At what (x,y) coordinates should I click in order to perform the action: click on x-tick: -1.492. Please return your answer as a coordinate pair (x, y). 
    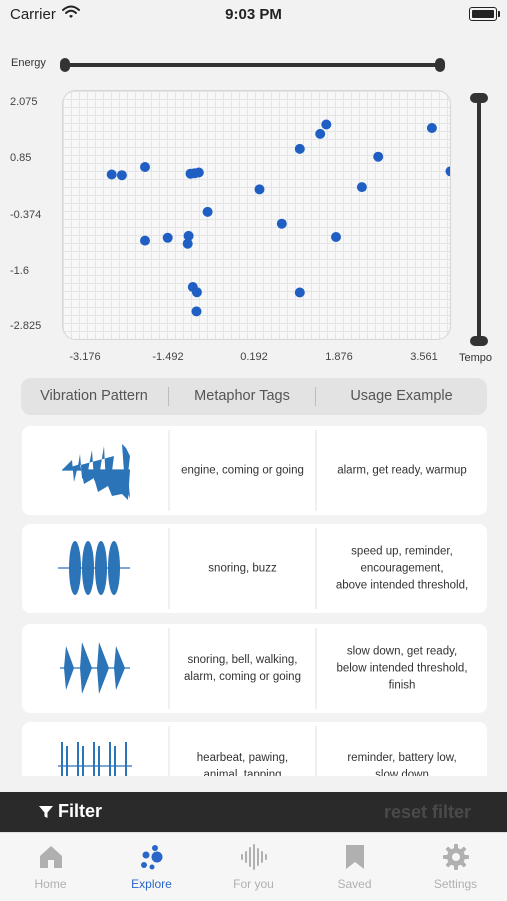
    Looking at the image, I should click on (168, 357).